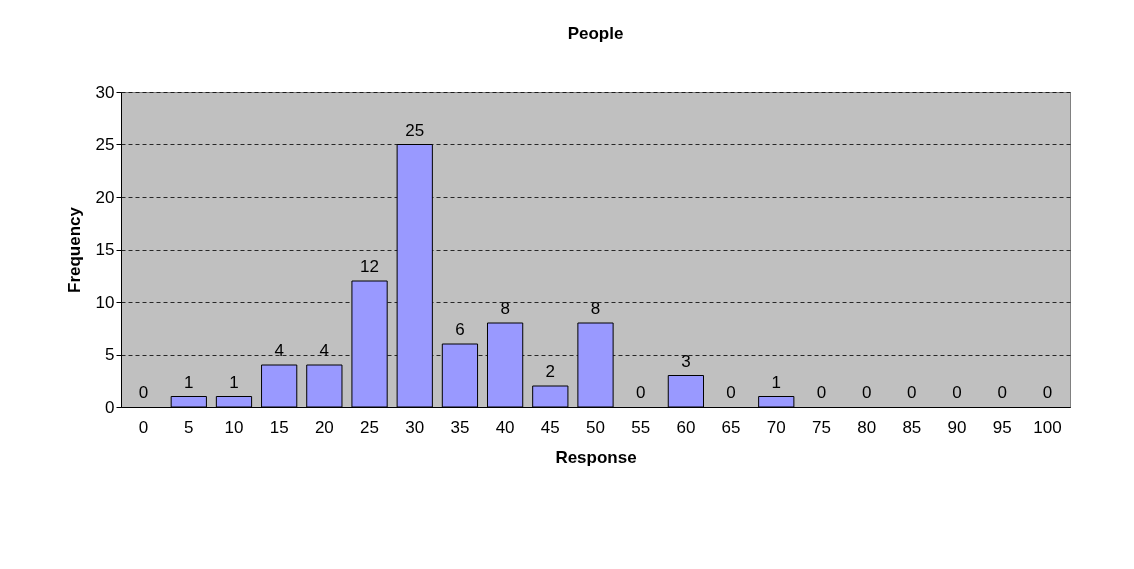  Describe the element at coordinates (460, 329) in the screenshot. I see `data-label: 6` at that location.